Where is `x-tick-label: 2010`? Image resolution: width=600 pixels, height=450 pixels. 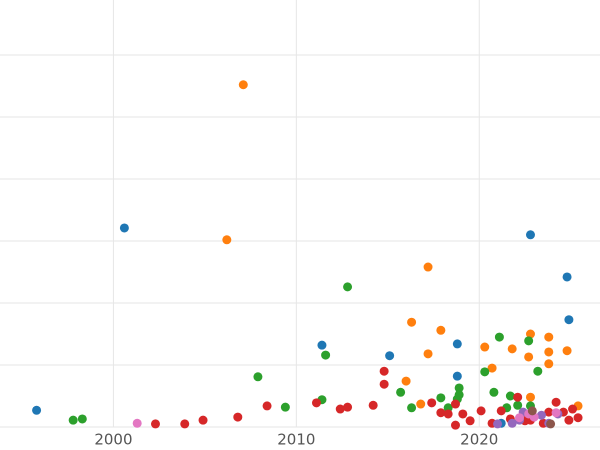
x-tick-label: 2010 is located at coordinates (296, 440).